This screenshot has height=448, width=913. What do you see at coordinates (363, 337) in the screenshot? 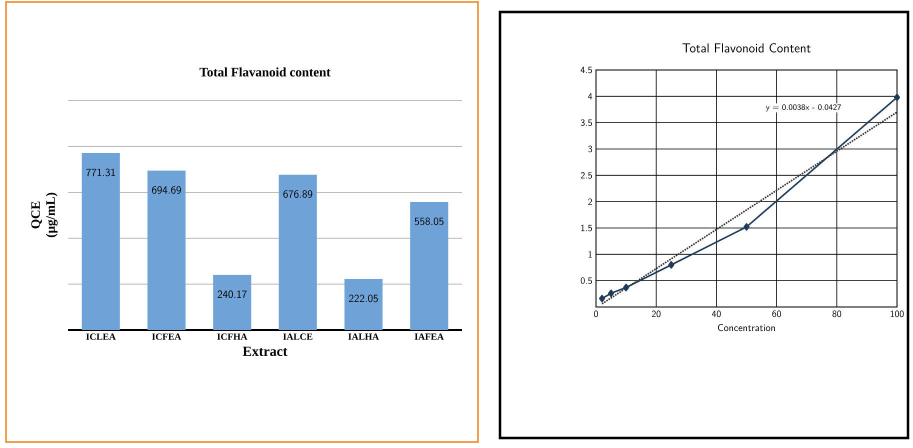
I see `x-tick-label: IALHA` at bounding box center [363, 337].